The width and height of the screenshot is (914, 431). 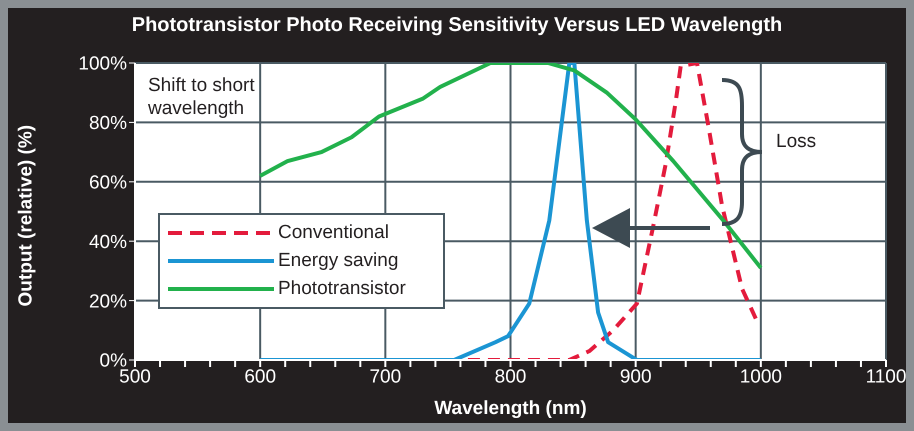 What do you see at coordinates (510, 377) in the screenshot?
I see `x-tick-label: 800` at bounding box center [510, 377].